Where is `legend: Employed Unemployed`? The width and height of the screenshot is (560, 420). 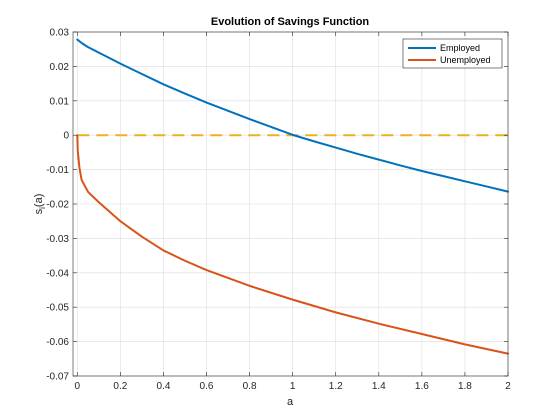
legend: Employed Unemployed is located at coordinates (452, 53).